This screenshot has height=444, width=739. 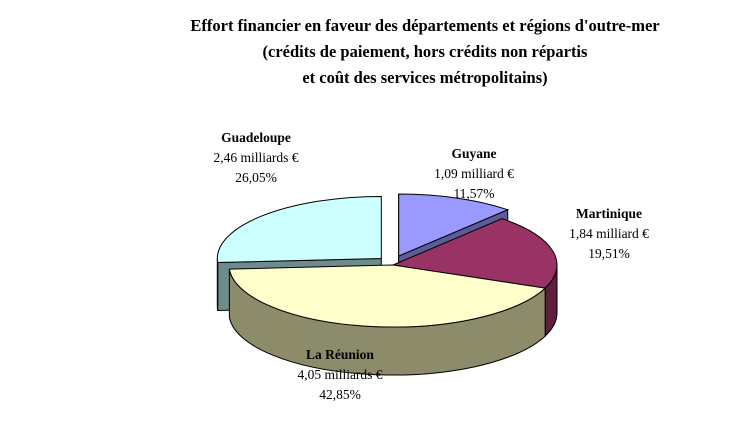 I want to click on label-percent-la-r-union: 42,85%, so click(x=340, y=394).